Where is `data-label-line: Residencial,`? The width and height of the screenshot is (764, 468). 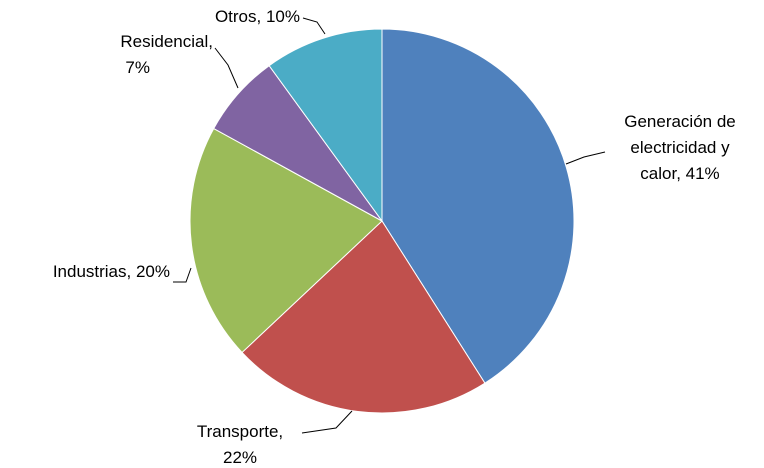 data-label-line: Residencial, is located at coordinates (166, 41).